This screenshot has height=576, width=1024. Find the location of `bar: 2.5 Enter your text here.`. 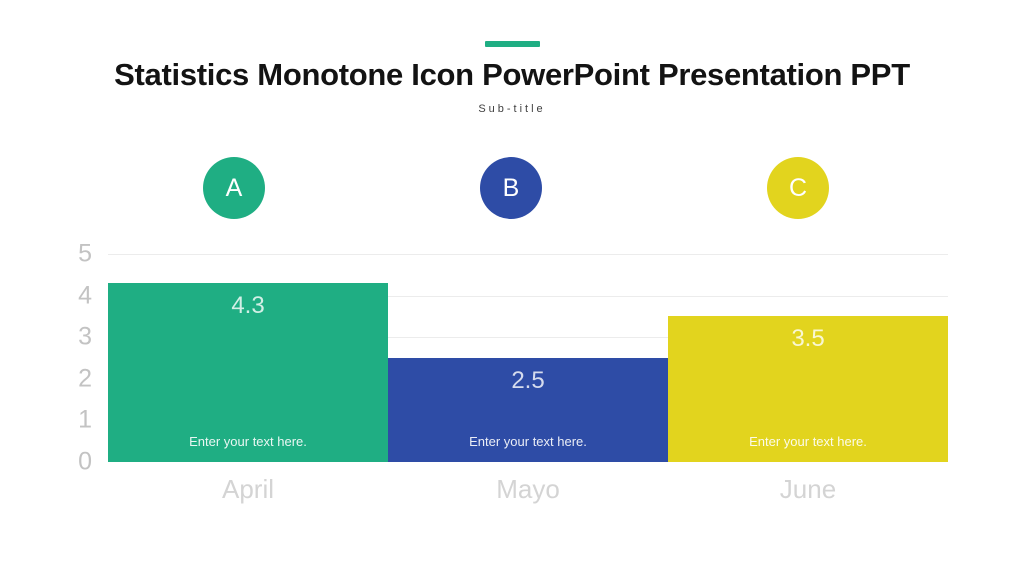

bar: 2.5 Enter your text here. is located at coordinates (528, 410).